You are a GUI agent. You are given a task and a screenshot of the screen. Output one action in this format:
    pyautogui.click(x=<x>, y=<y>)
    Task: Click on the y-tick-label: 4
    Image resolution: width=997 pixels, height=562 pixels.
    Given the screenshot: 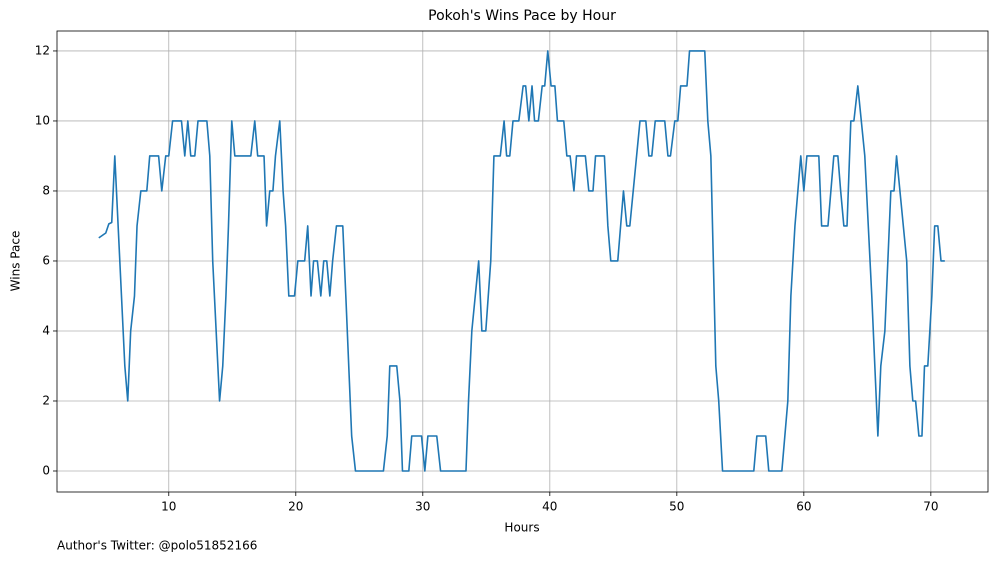 What is the action you would take?
    pyautogui.click(x=46, y=330)
    